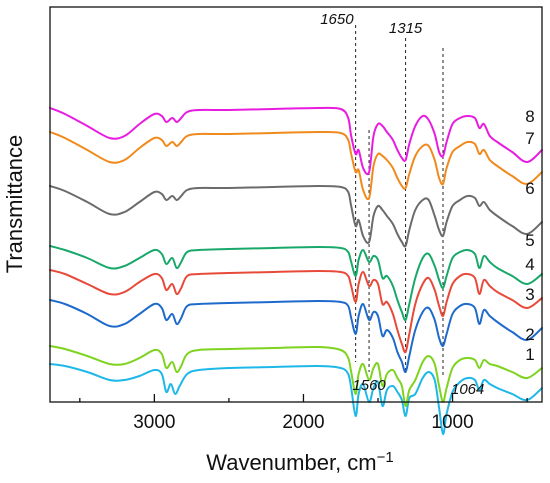 The image size is (550, 483). What do you see at coordinates (529, 188) in the screenshot?
I see `series-label-6: 6` at bounding box center [529, 188].